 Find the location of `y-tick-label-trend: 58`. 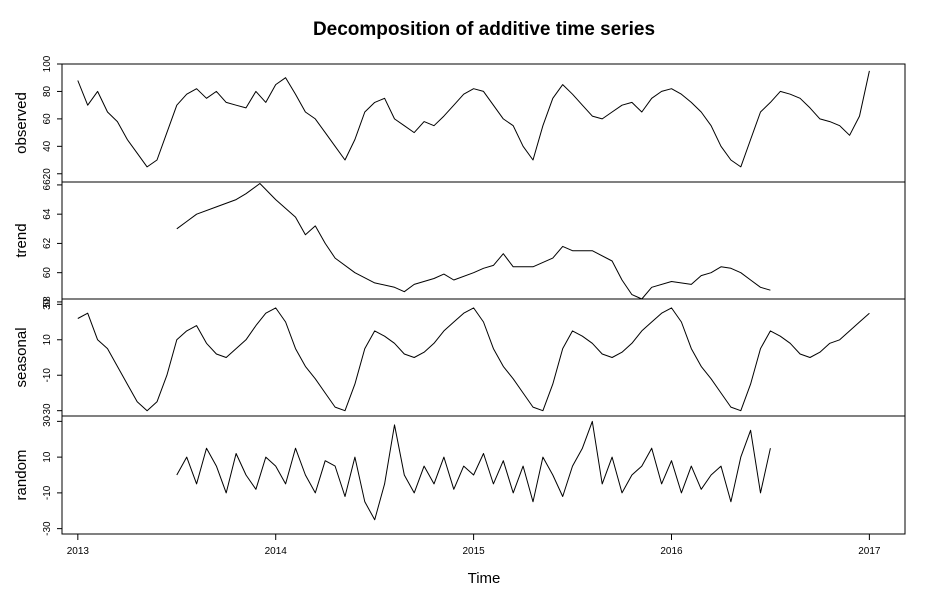

y-tick-label-trend: 58 is located at coordinates (47, 302).